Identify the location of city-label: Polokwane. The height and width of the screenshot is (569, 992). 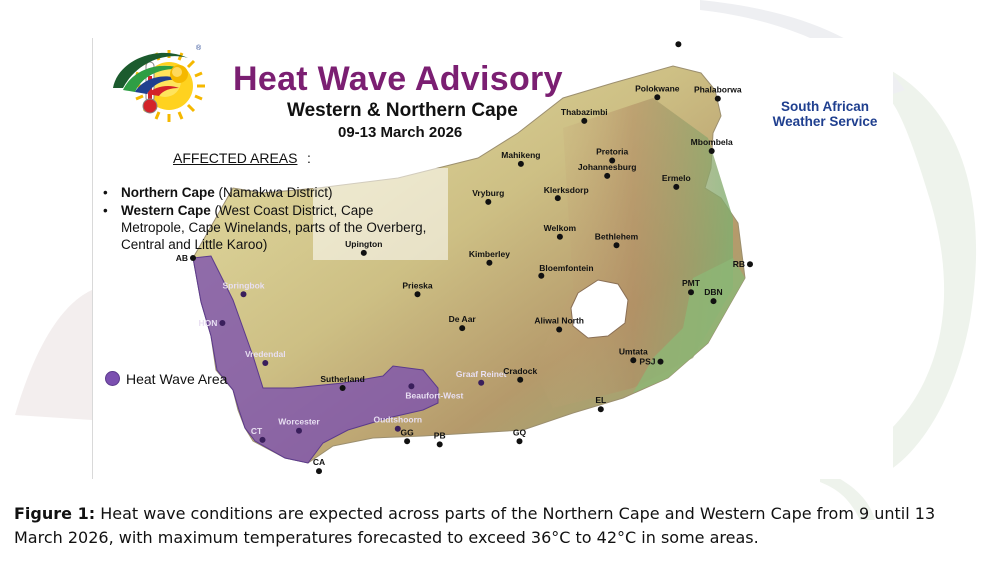
(657, 88).